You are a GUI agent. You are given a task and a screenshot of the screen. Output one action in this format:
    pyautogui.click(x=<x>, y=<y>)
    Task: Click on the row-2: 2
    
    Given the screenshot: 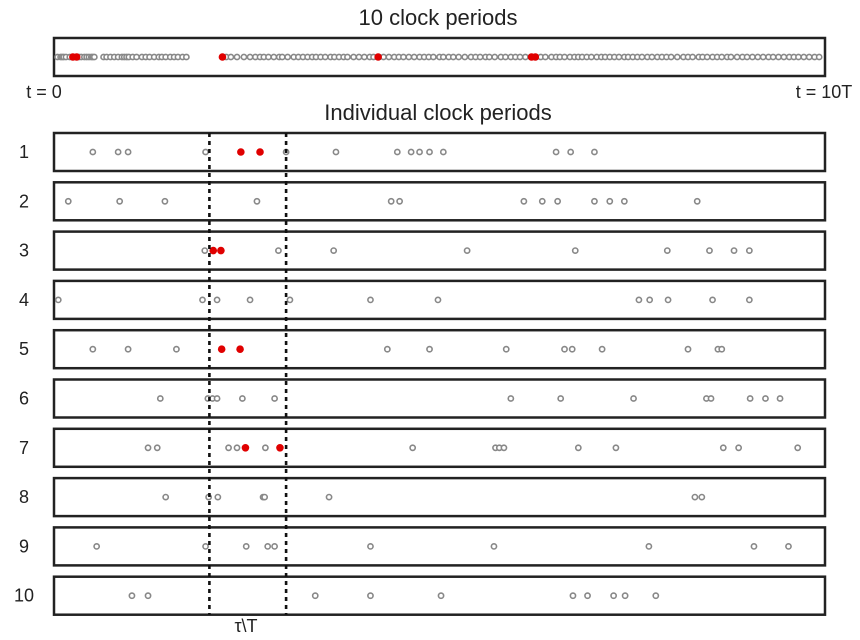 What is the action you would take?
    pyautogui.click(x=423, y=201)
    